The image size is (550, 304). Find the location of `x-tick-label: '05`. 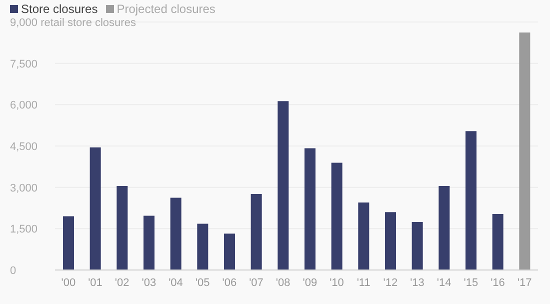

x-tick-label: '05 is located at coordinates (202, 282).